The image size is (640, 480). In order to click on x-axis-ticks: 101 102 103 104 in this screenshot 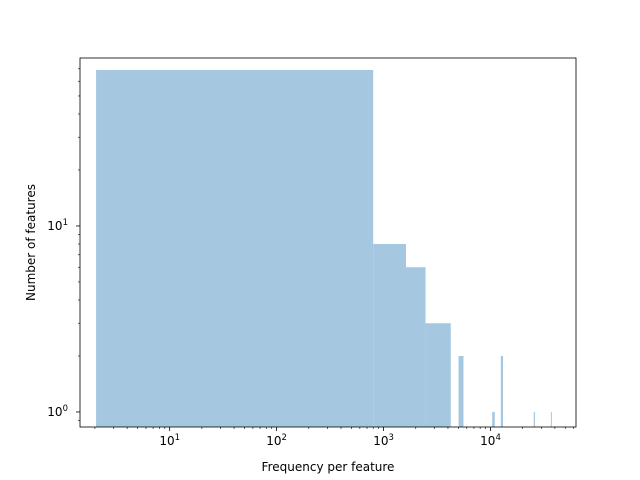, I will do `click(334, 437)`.